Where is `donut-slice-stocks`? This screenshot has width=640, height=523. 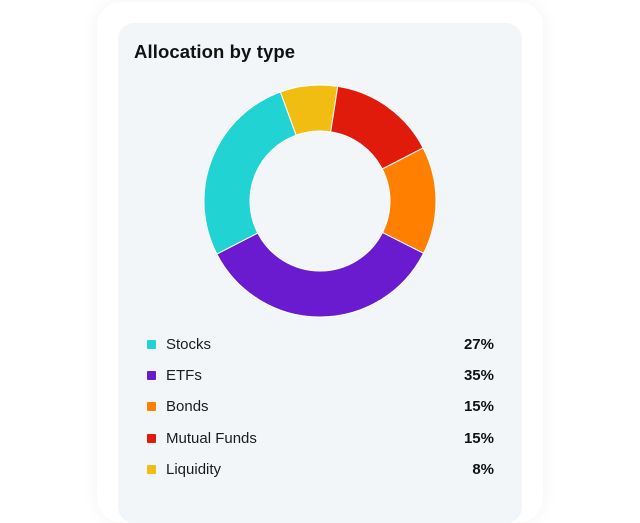
donut-slice-stocks is located at coordinates (250, 173).